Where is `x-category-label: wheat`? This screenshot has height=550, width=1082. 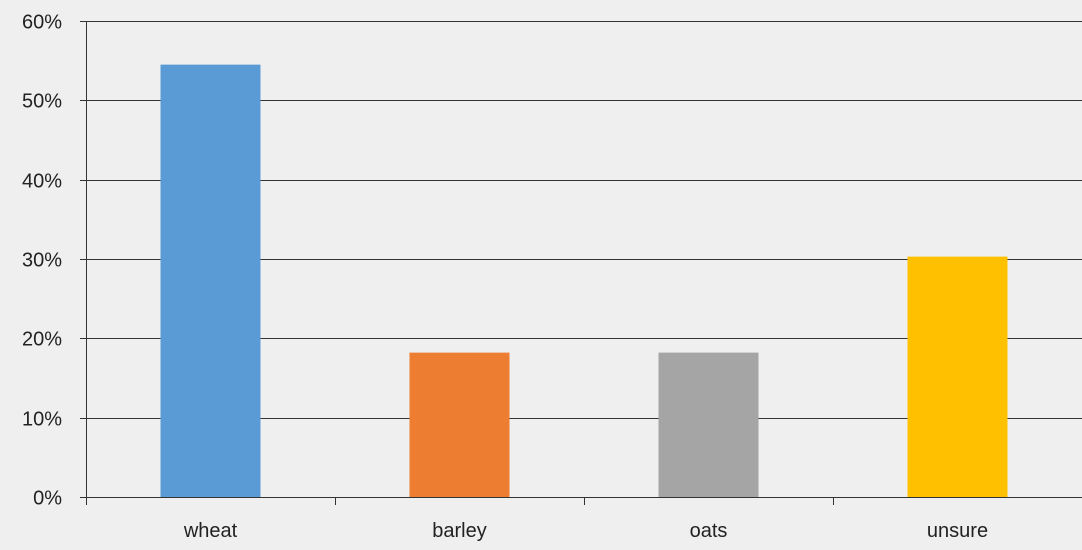
x-category-label: wheat is located at coordinates (210, 531).